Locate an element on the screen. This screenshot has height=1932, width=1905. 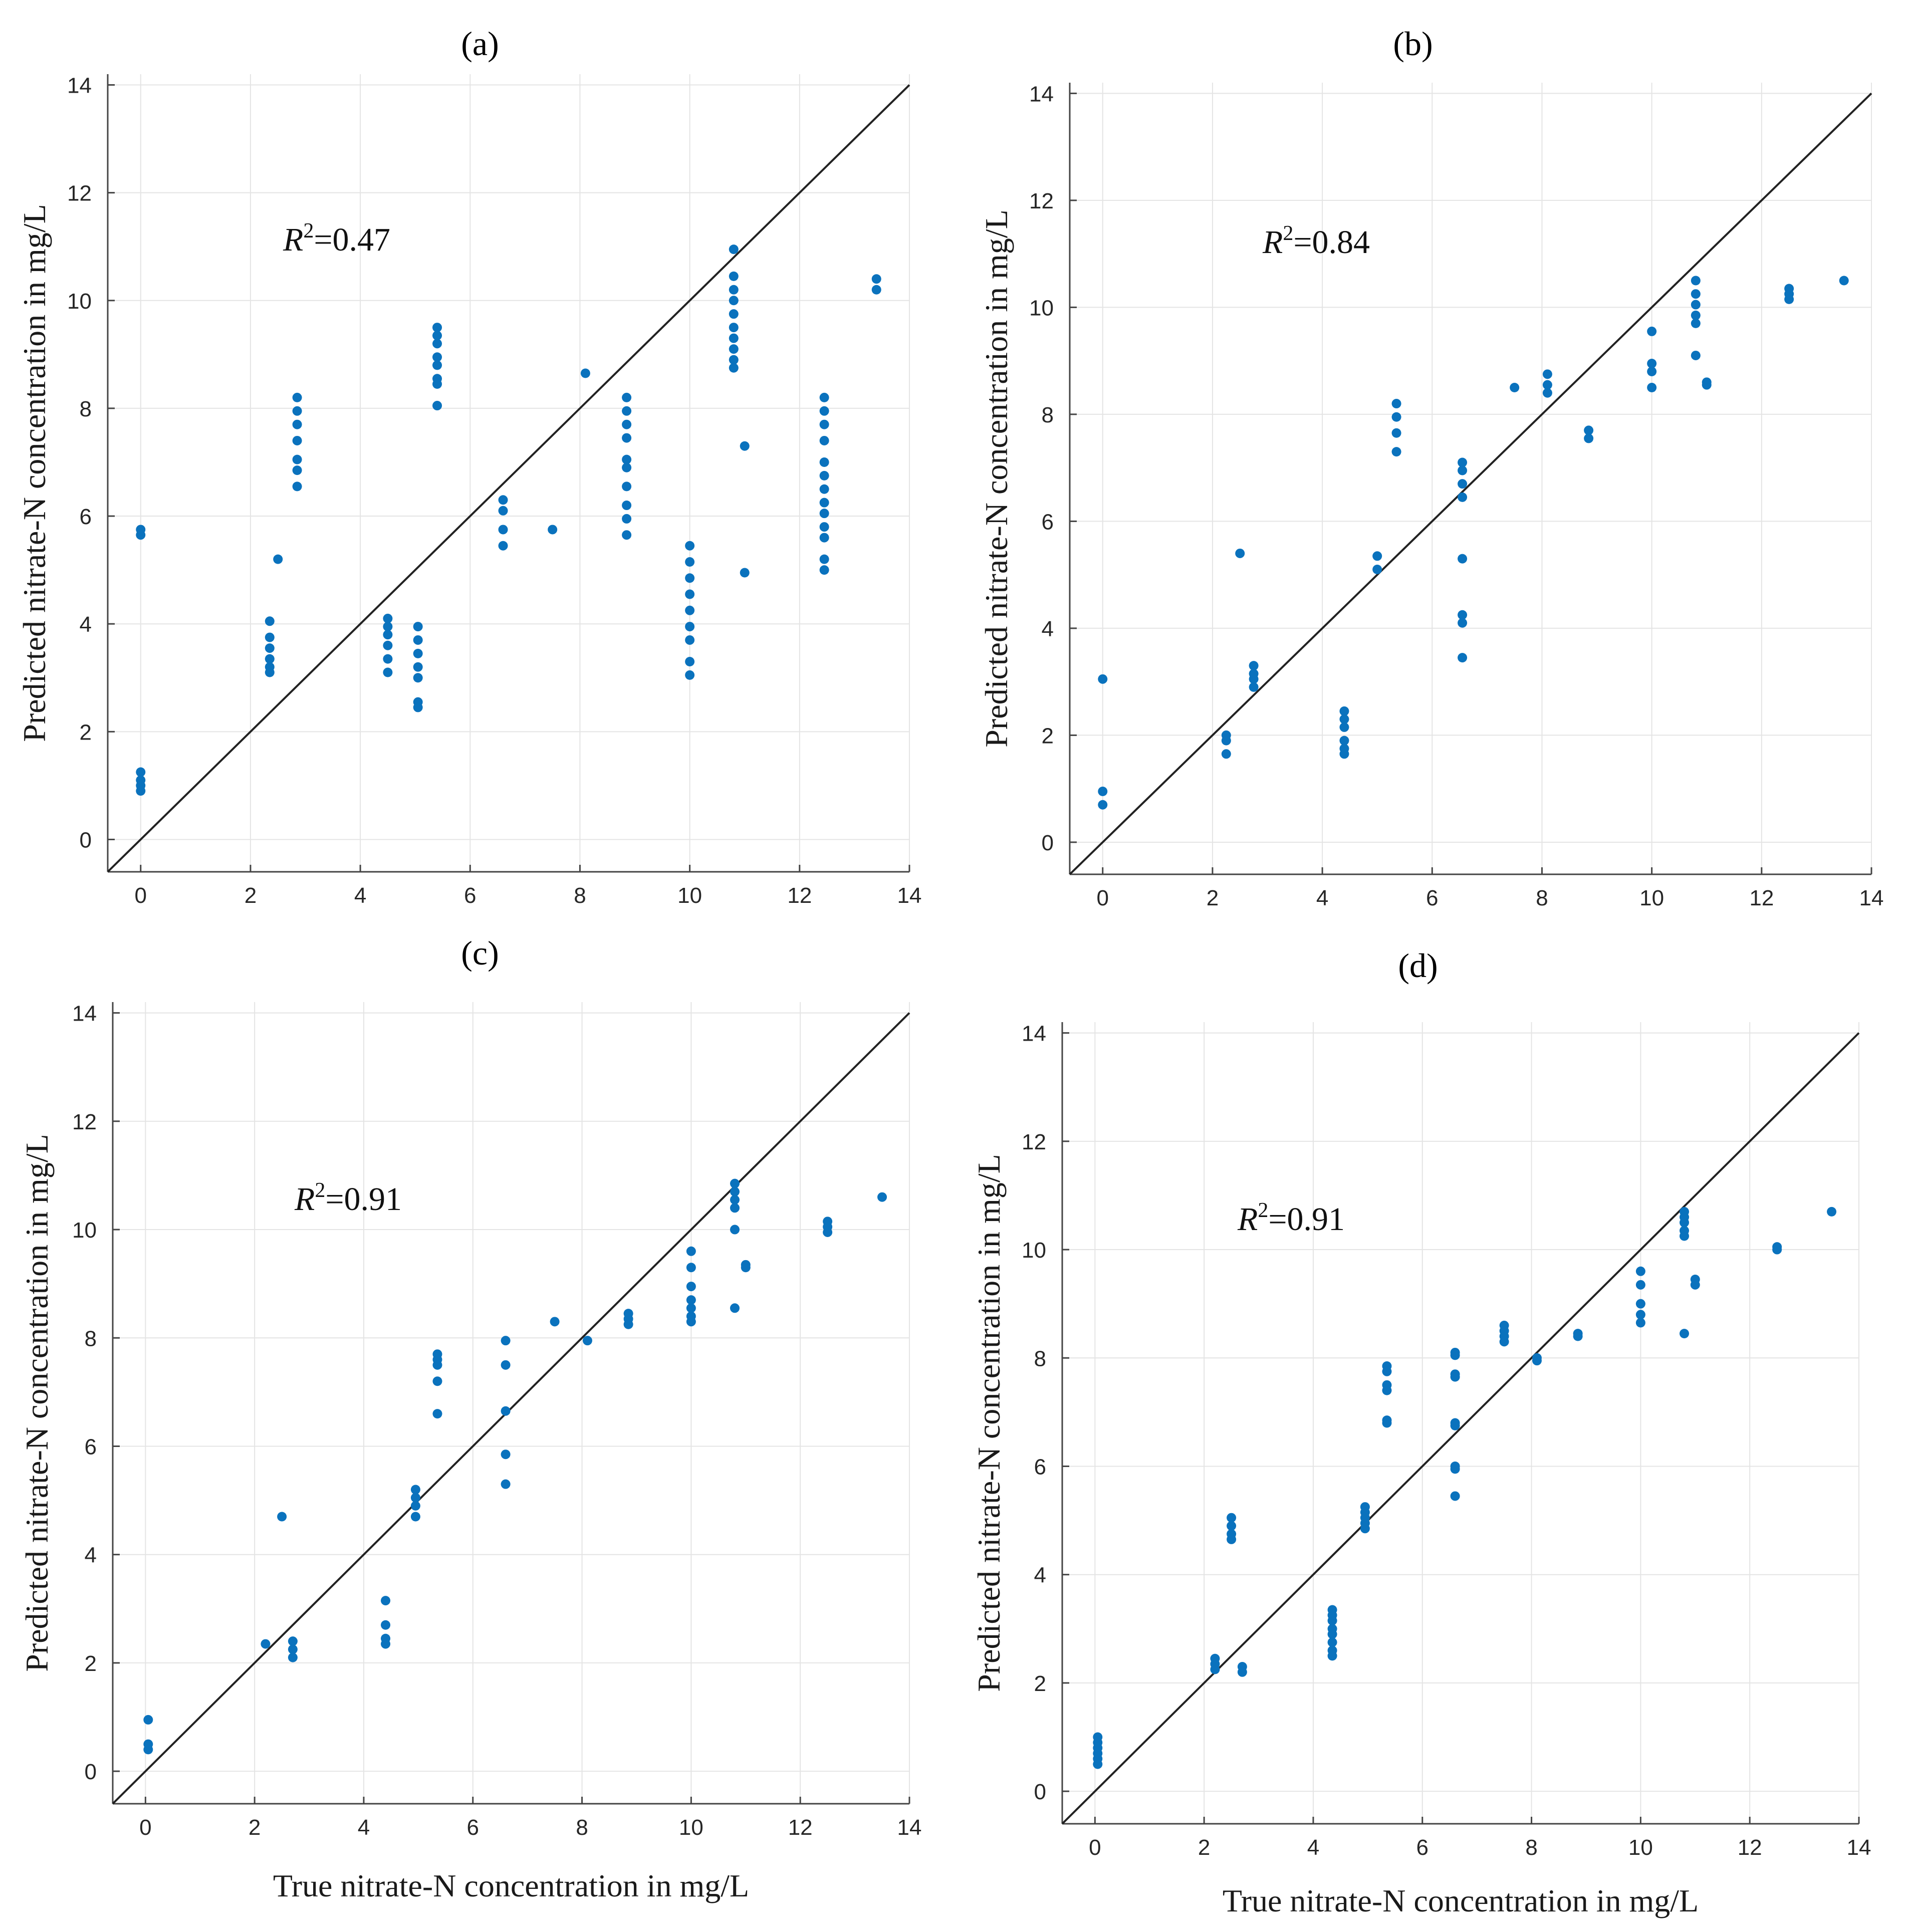
r-squared-annotation: R2=0.91 is located at coordinates (348, 1198).